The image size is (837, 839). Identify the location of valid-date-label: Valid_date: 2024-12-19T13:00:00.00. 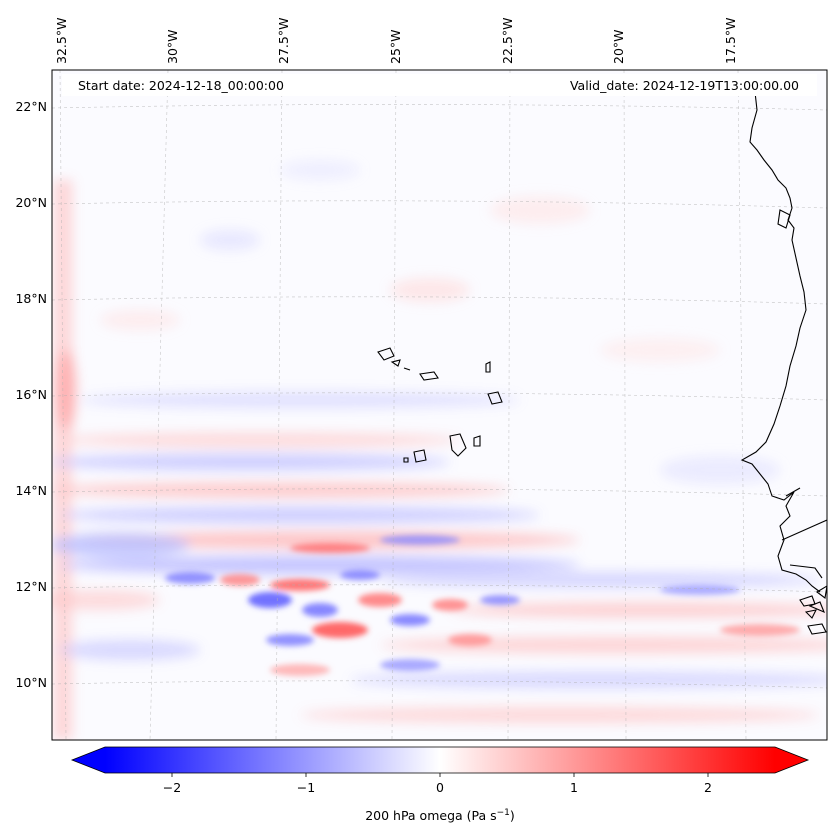
(684, 85).